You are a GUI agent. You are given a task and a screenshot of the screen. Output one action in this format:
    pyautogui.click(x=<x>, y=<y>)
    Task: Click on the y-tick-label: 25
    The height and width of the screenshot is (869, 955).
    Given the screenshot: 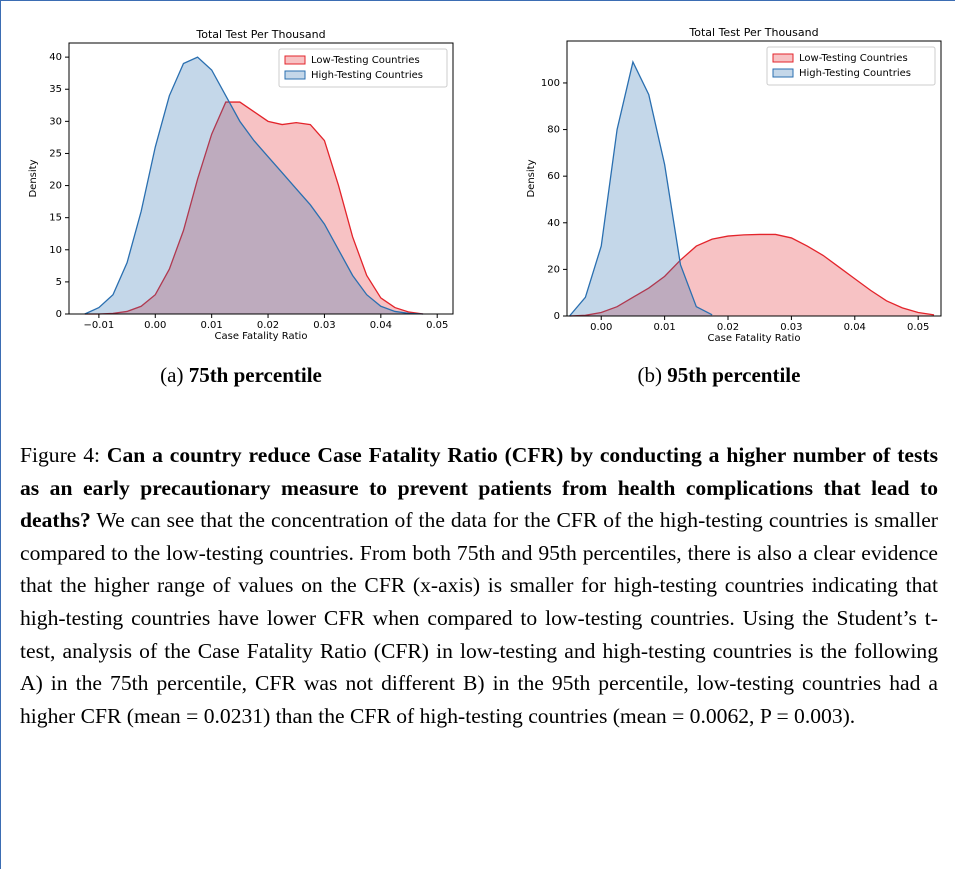 What is the action you would take?
    pyautogui.click(x=55, y=153)
    